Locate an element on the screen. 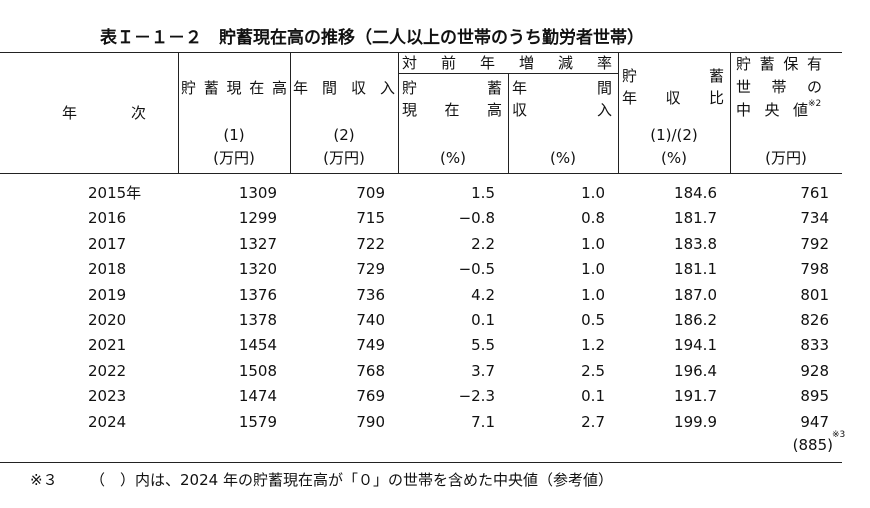 This screenshot has height=508, width=870. value-cell: 769 is located at coordinates (370, 396).